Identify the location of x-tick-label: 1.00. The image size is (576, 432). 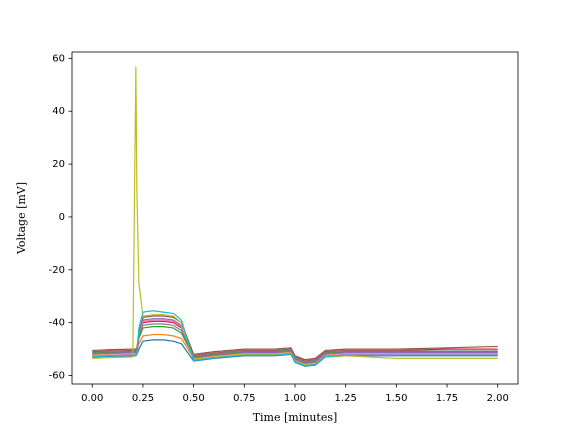
(295, 398).